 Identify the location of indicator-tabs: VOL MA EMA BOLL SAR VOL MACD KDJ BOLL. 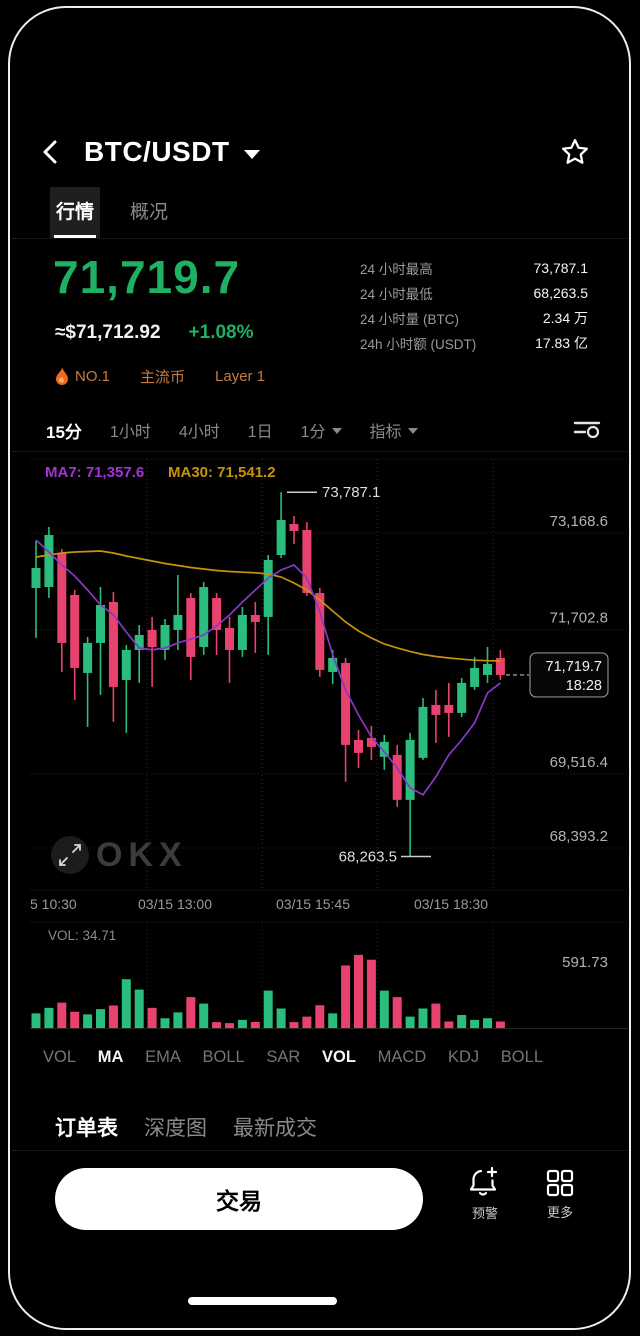
(320, 1057).